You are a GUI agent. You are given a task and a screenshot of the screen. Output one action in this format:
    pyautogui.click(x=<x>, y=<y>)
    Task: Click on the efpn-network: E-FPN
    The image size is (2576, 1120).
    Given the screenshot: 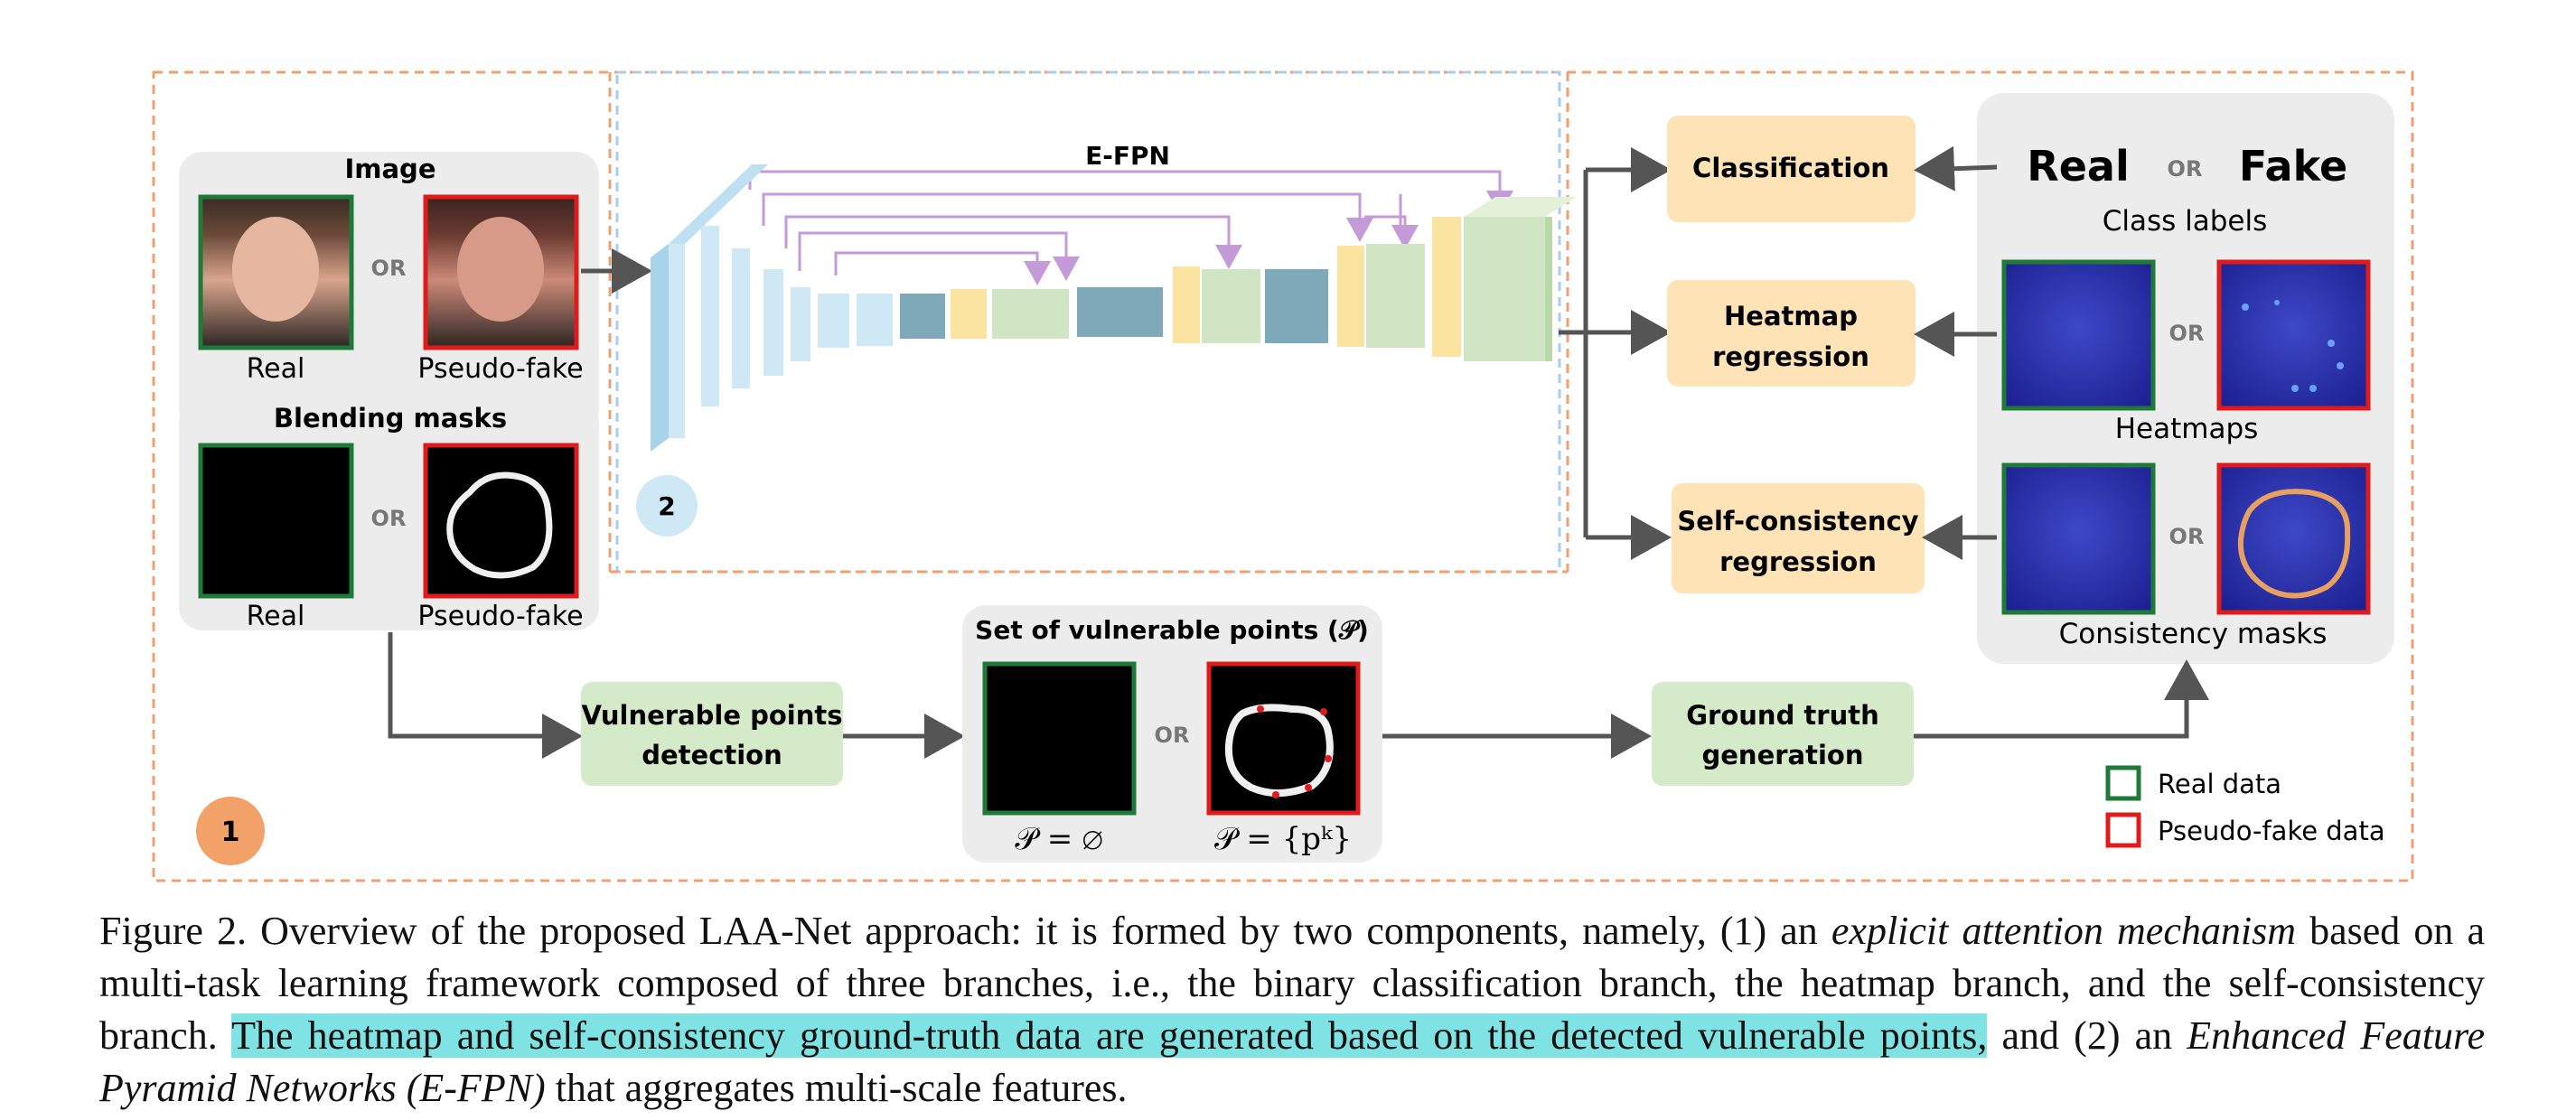 What is the action you would take?
    pyautogui.click(x=1106, y=339)
    